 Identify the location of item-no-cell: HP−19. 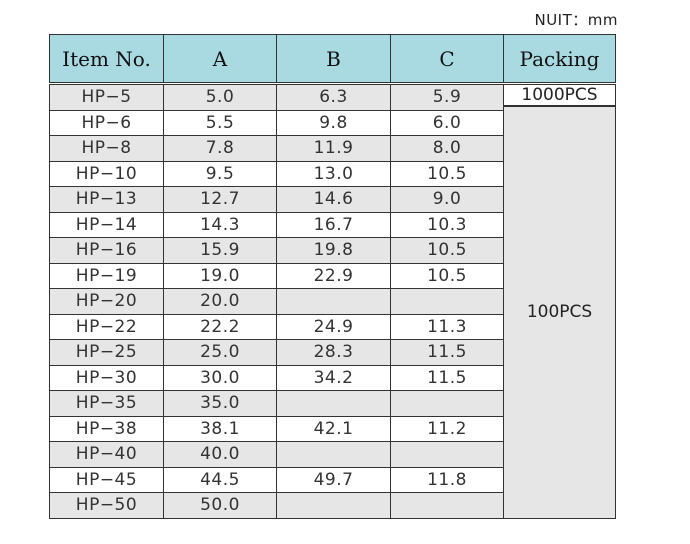
(106, 275).